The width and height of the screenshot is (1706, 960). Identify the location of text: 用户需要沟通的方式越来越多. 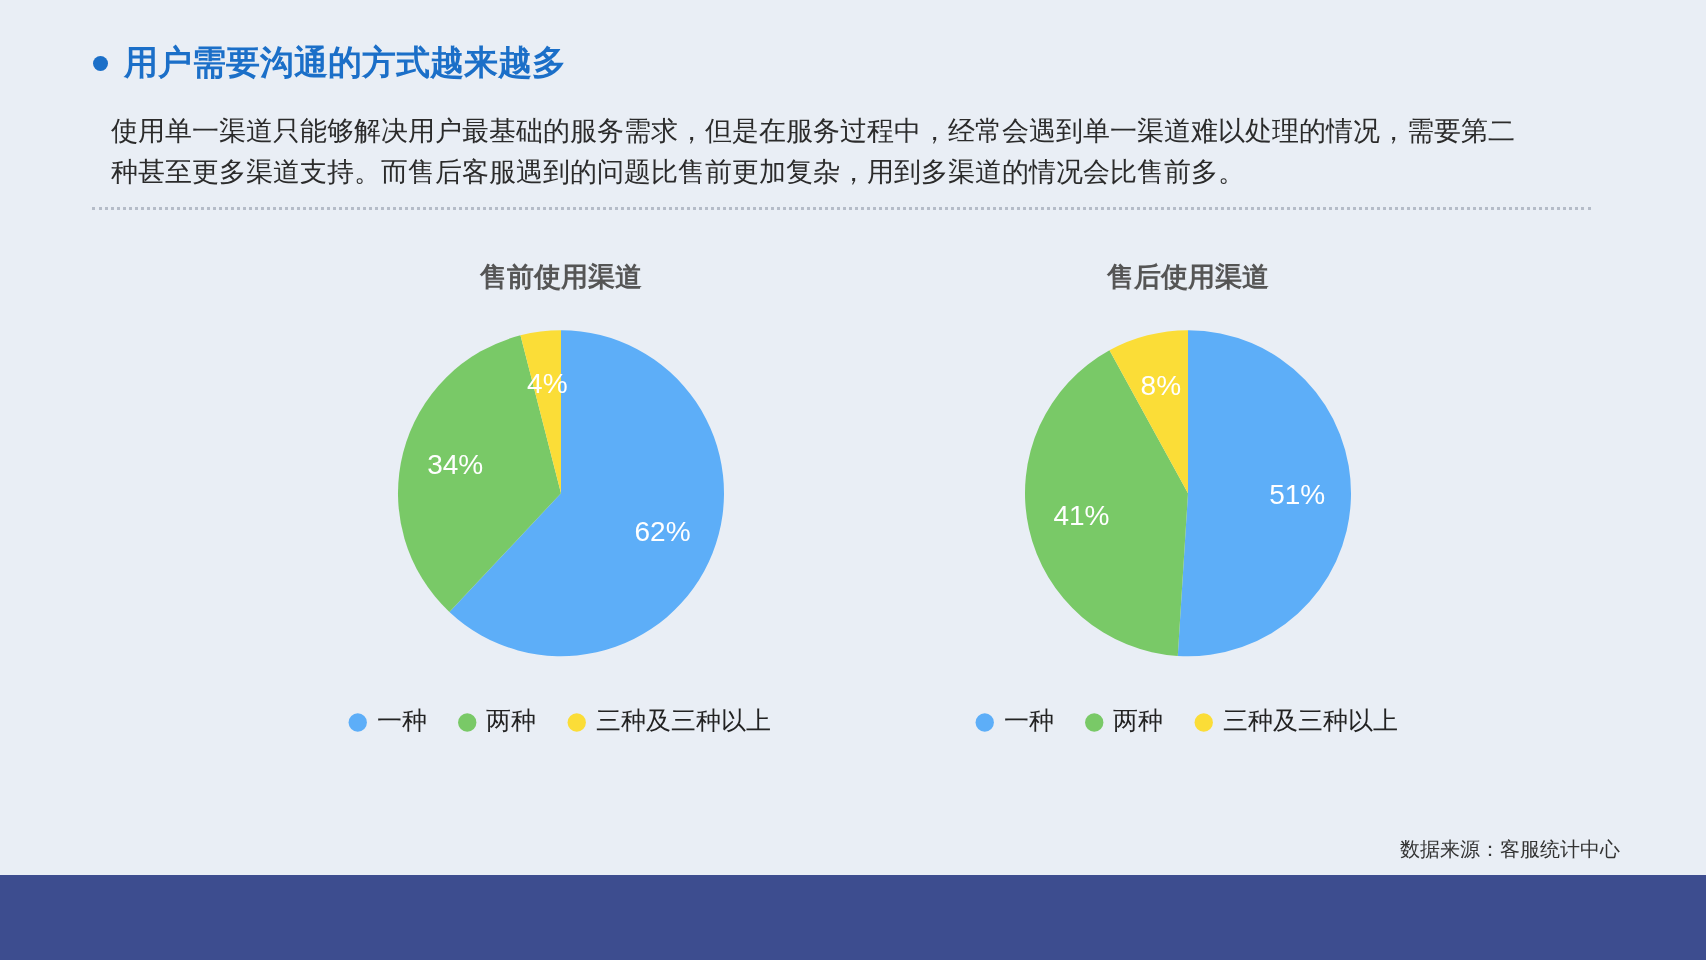
(345, 62).